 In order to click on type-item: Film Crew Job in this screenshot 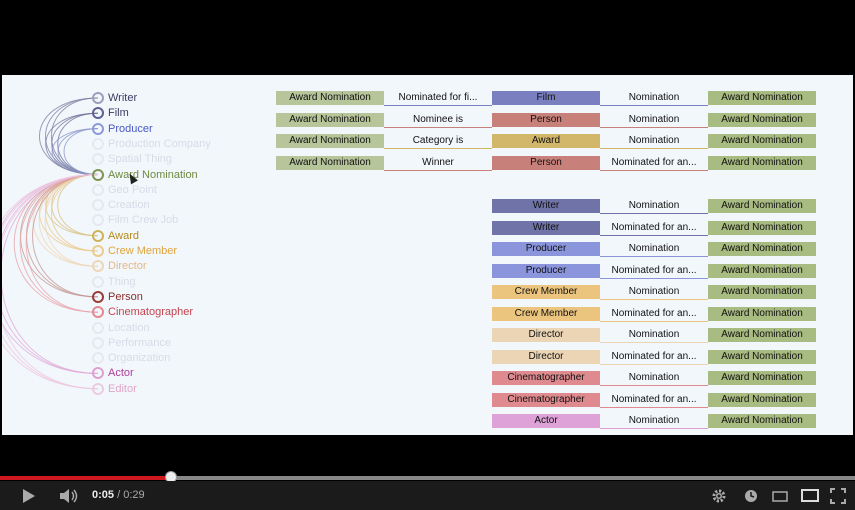, I will do `click(135, 220)`.